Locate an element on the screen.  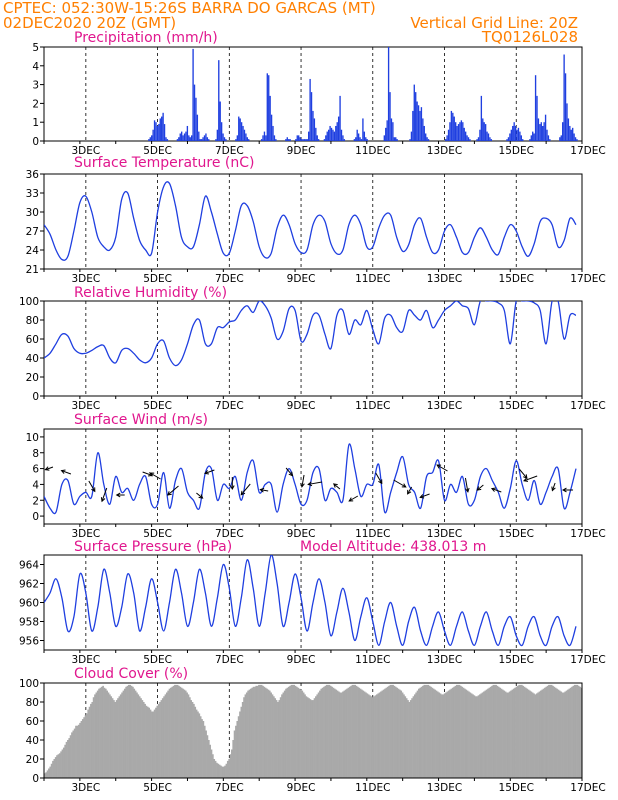
x-tick-label: 15DEC is located at coordinates (516, 406).